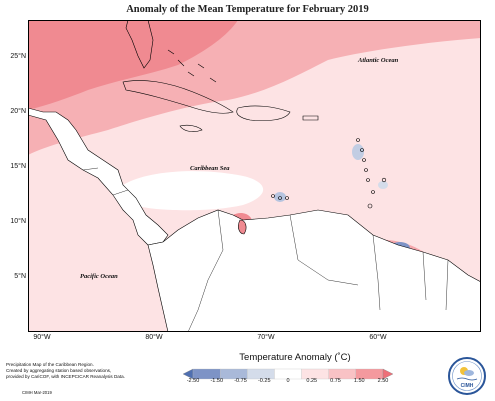 The width and height of the screenshot is (495, 401). Describe the element at coordinates (193, 381) in the screenshot. I see `legend-tick-label: -2.50` at that location.